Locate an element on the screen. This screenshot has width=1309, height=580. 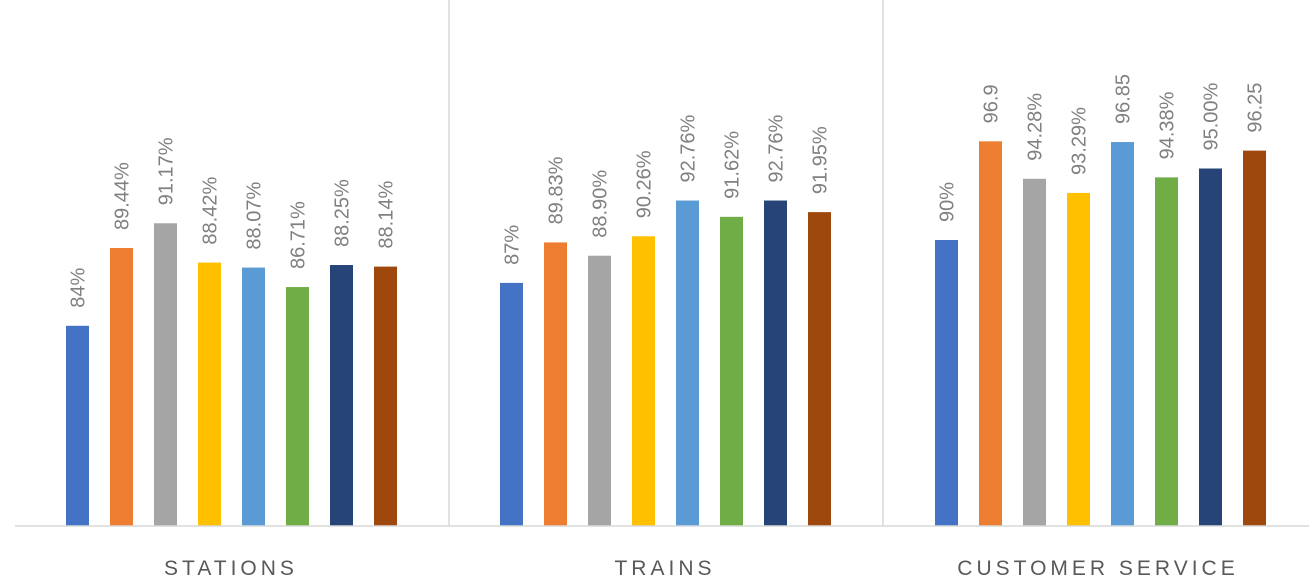
bar-series-4-customer-service is located at coordinates (1078, 359).